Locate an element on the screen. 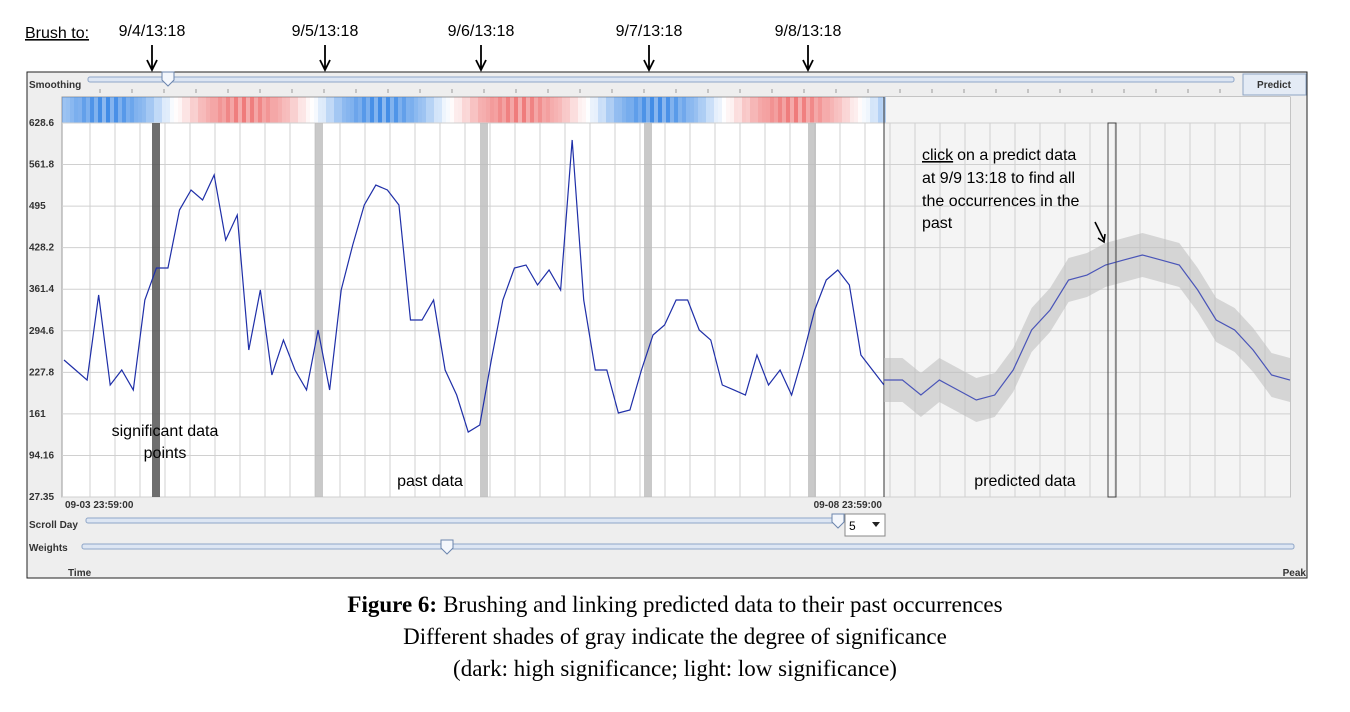 The height and width of the screenshot is (712, 1350). selected-prediction is located at coordinates (1112, 310).